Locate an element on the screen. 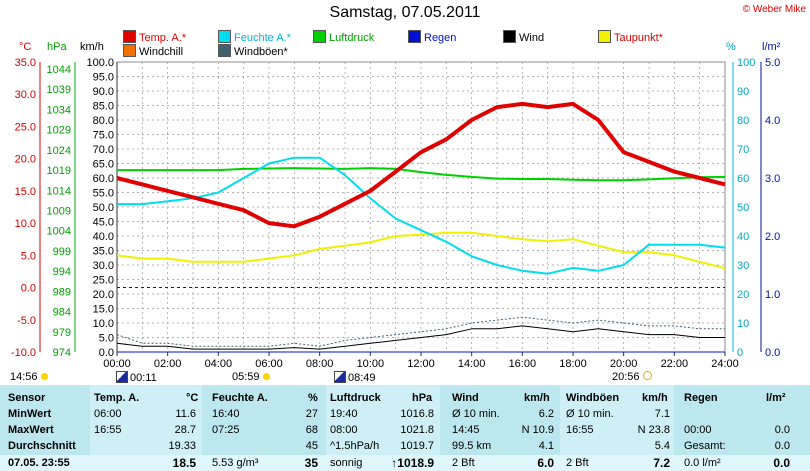 This screenshot has width=810, height=471. table-cell-value: ↑1018.9 is located at coordinates (412, 463).